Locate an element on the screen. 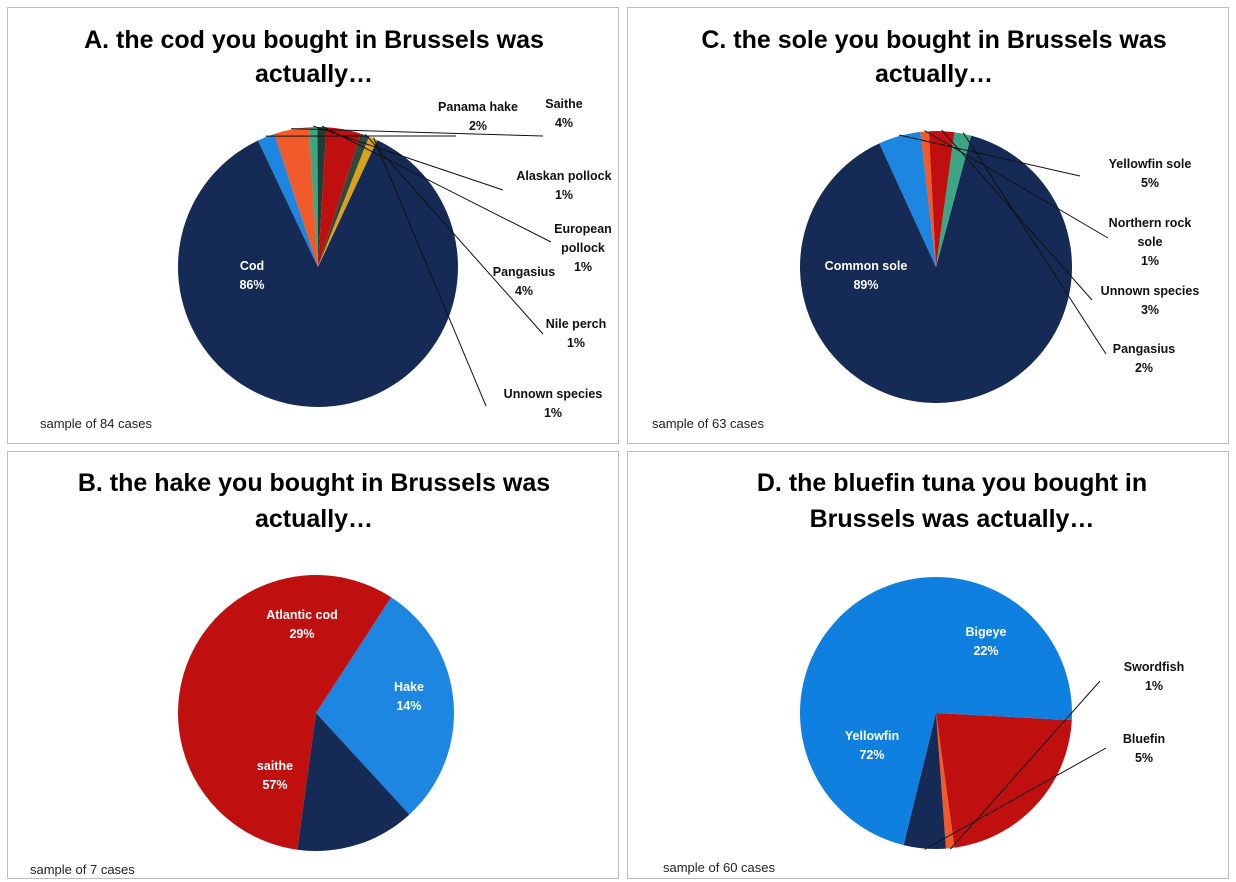 This screenshot has width=1236, height=882. slice-label-european-pollock-line-2: pollock is located at coordinates (583, 248).